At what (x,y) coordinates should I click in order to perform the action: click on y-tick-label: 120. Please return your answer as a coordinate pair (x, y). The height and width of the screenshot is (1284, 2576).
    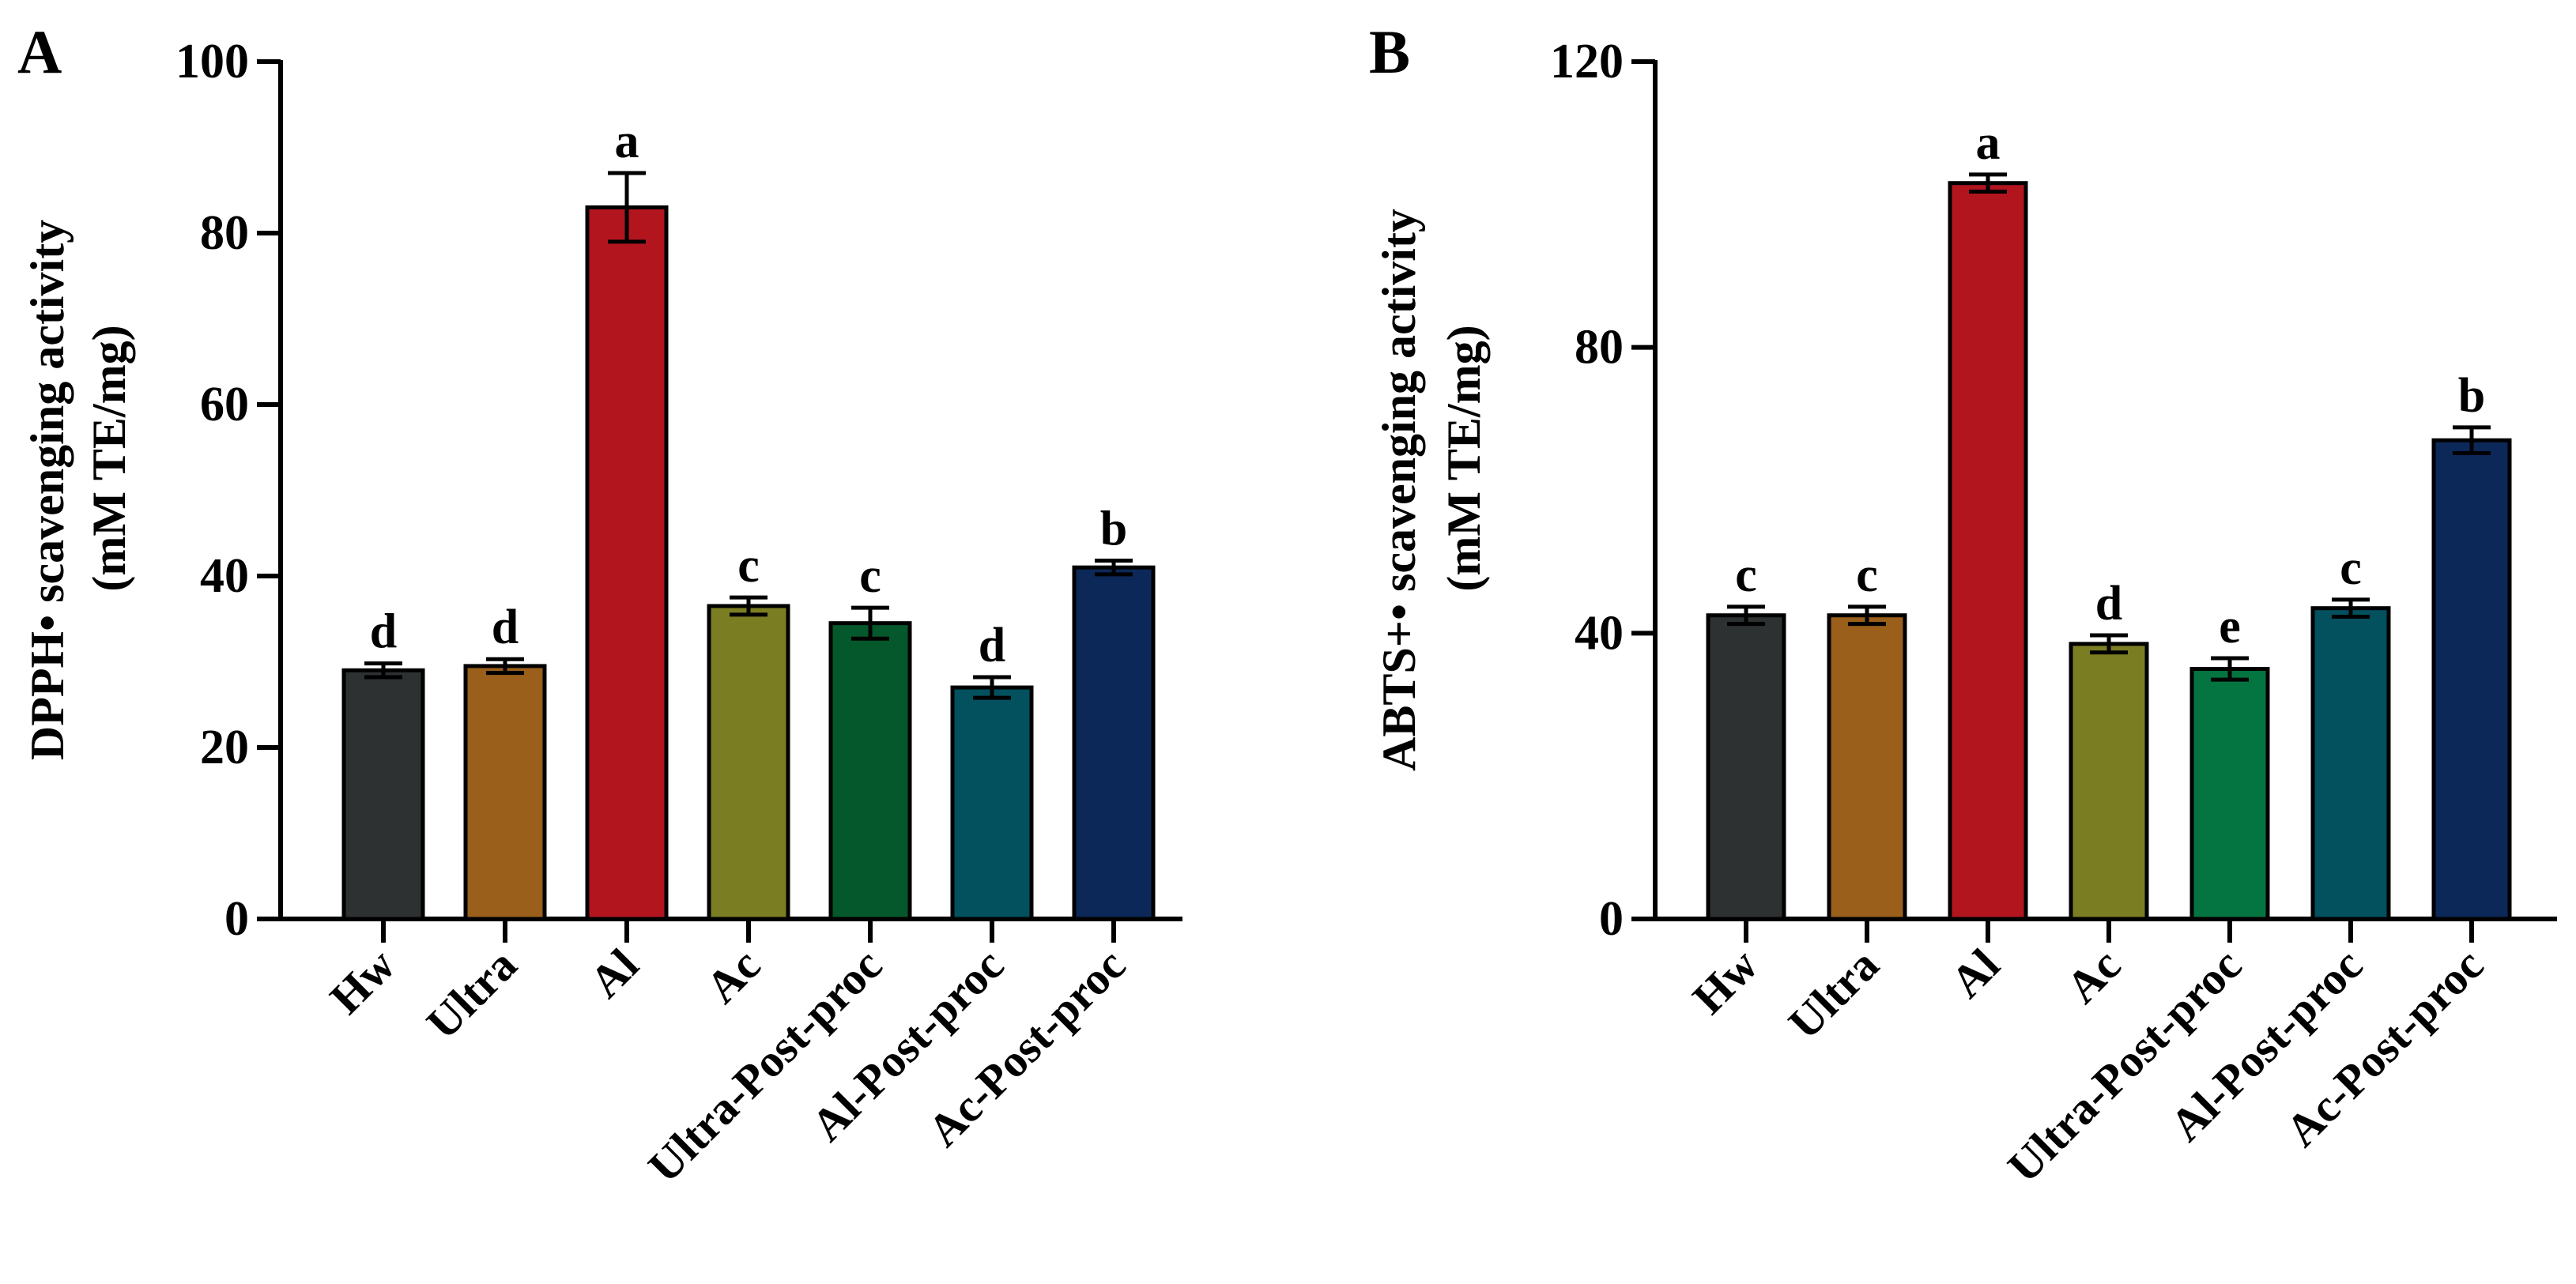
    Looking at the image, I should click on (1587, 61).